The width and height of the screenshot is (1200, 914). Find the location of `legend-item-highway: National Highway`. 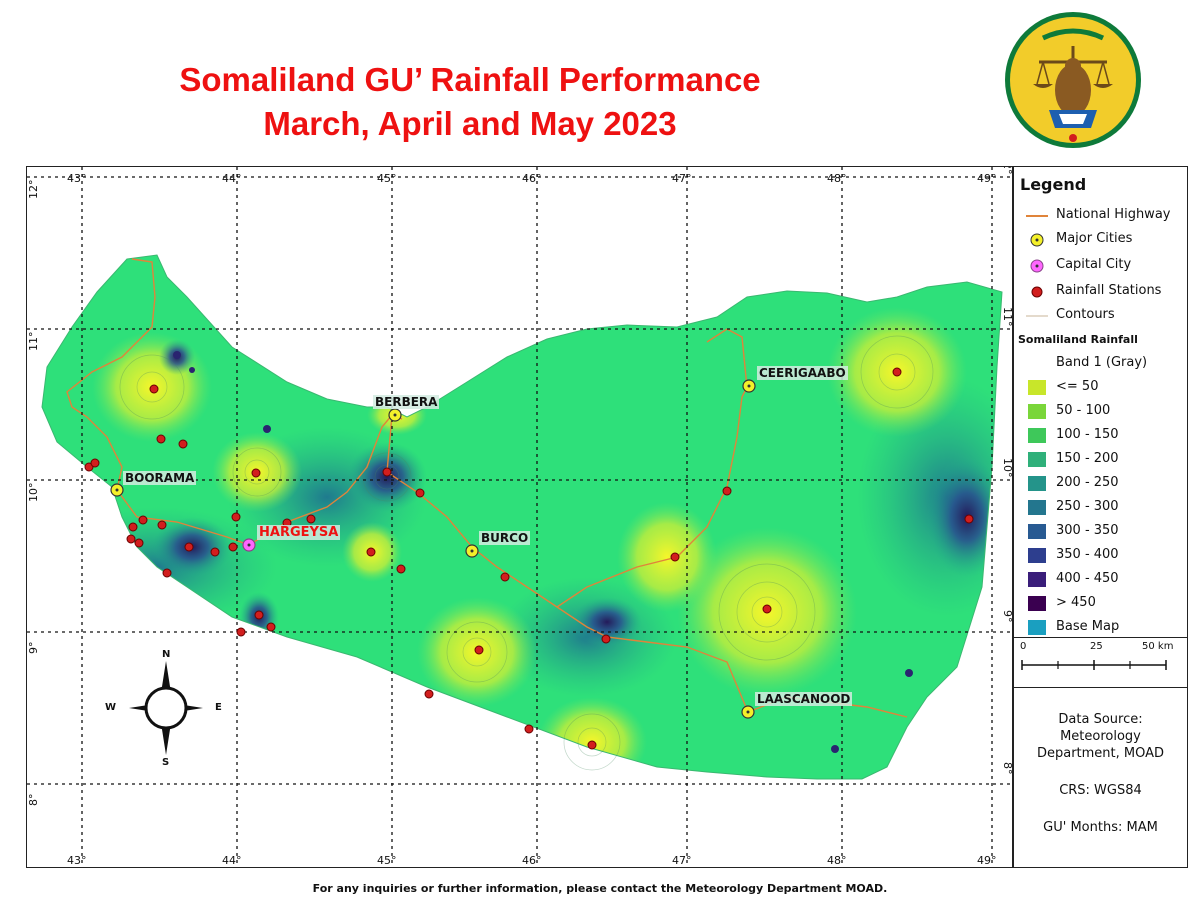

legend-item-highway: National Highway is located at coordinates (1104, 216).